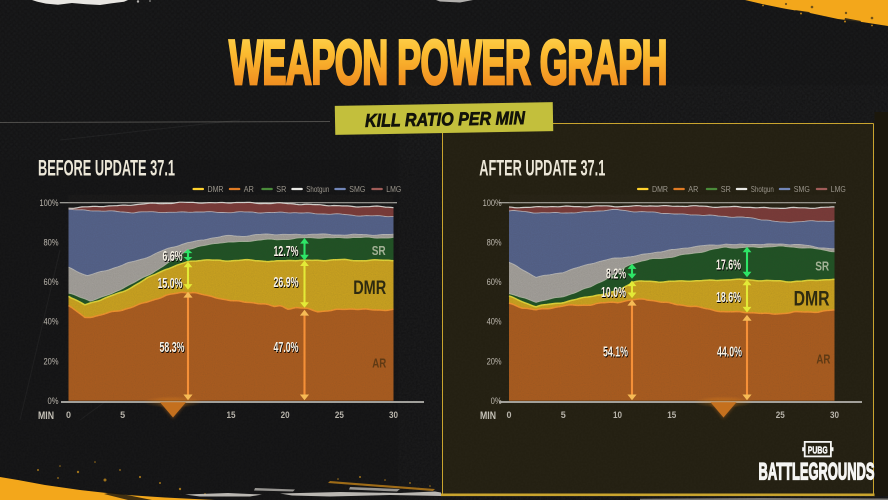 The height and width of the screenshot is (500, 888). I want to click on svg-text: BATTLEGROUNDS, so click(817, 472).